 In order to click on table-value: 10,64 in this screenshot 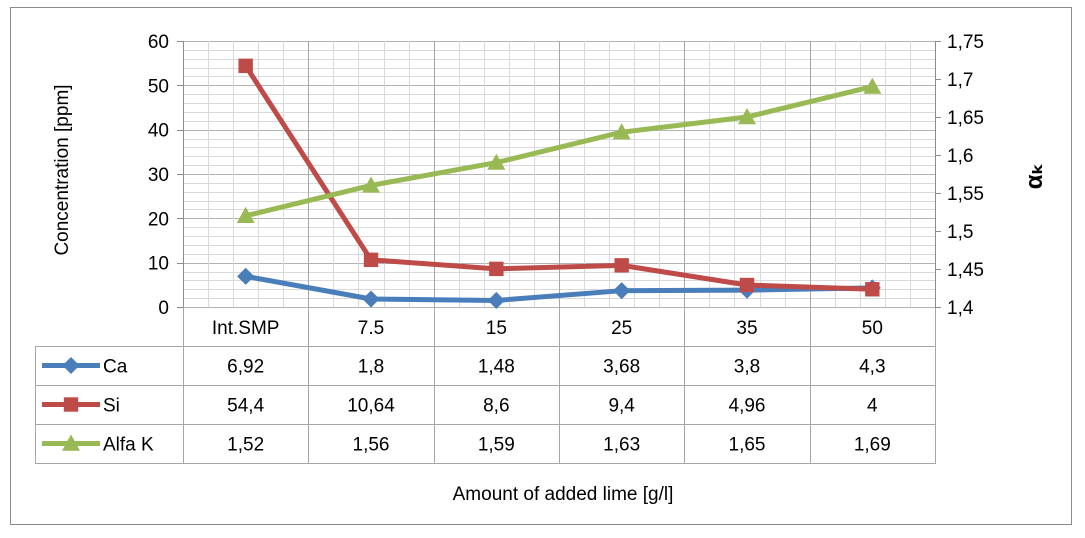, I will do `click(371, 406)`.